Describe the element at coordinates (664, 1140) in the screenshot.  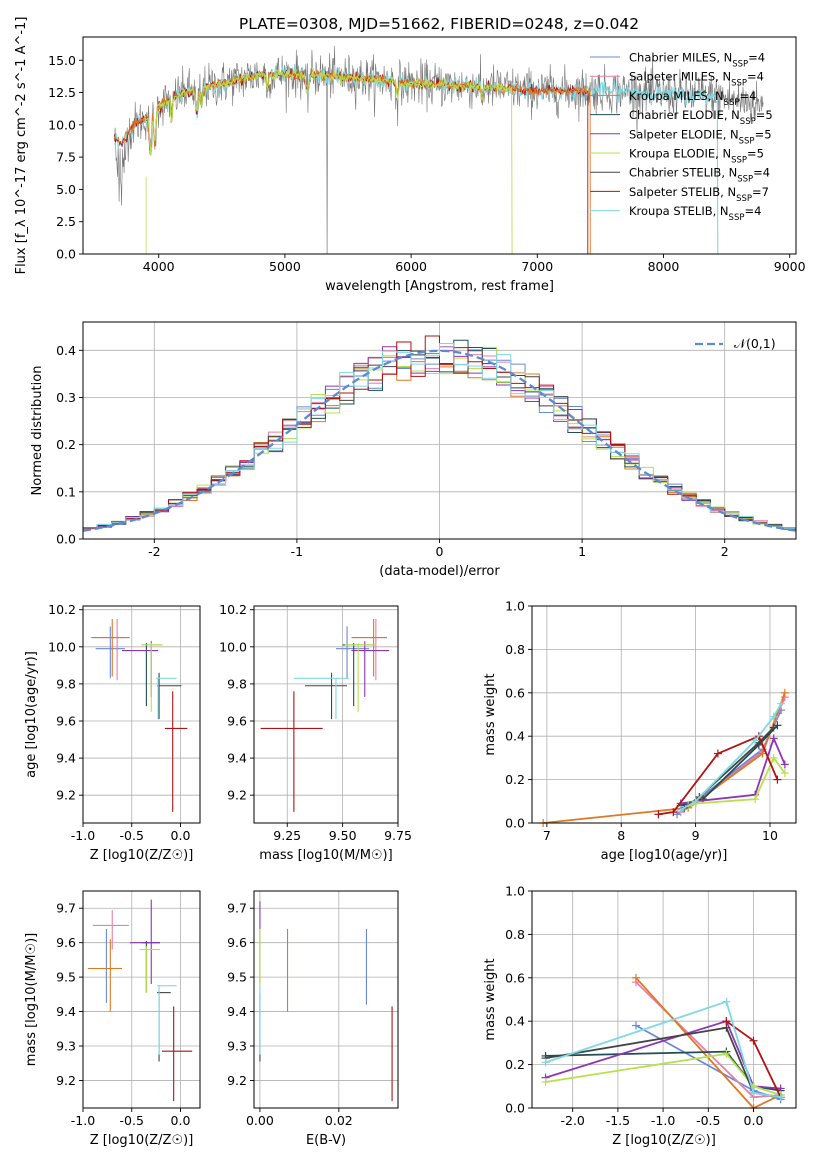
I see `x-axis-label: Z [log10(Z/Z☉)]` at that location.